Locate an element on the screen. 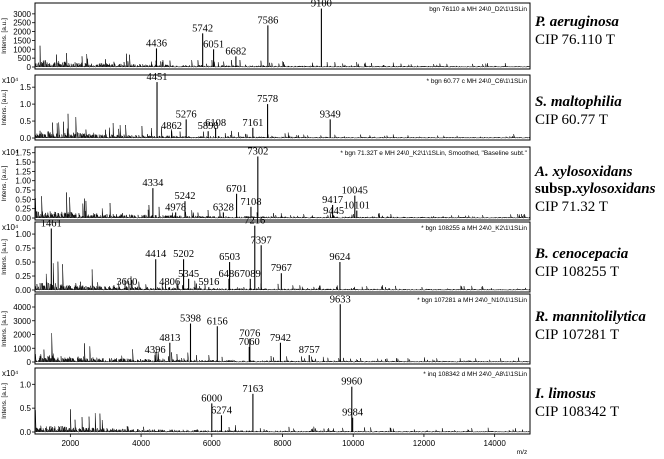  peak-label: 4978 is located at coordinates (175, 207).